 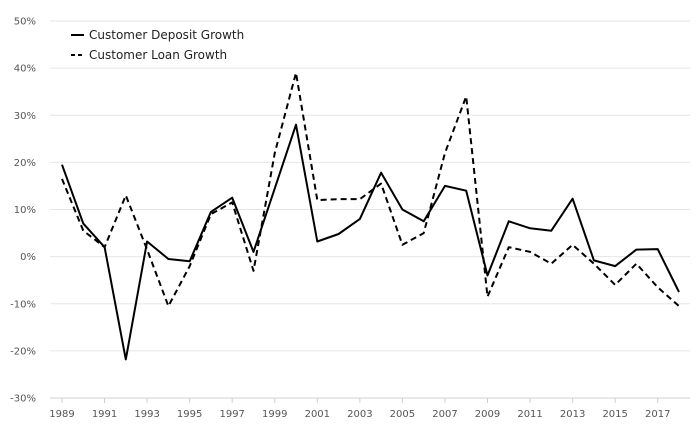 What do you see at coordinates (25, 116) in the screenshot?
I see `y-tick-label: 30%` at bounding box center [25, 116].